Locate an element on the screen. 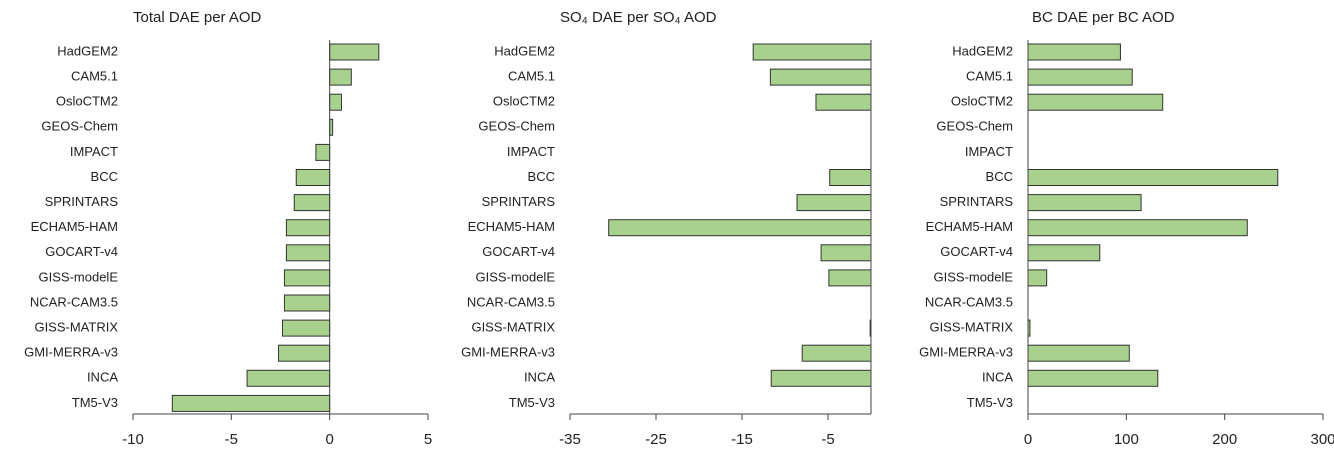  x-tick-label: 5 is located at coordinates (428, 439).